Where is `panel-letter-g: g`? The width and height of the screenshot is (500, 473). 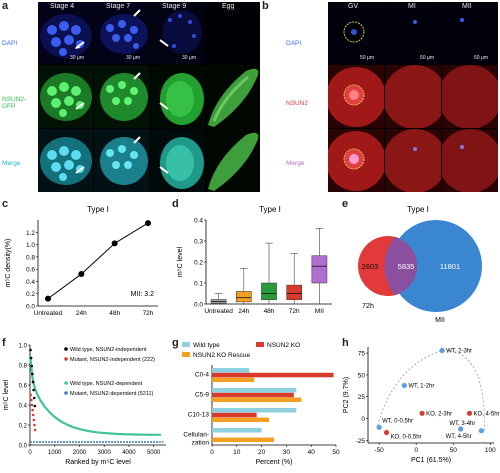
panel-letter-g: g is located at coordinates (175, 343).